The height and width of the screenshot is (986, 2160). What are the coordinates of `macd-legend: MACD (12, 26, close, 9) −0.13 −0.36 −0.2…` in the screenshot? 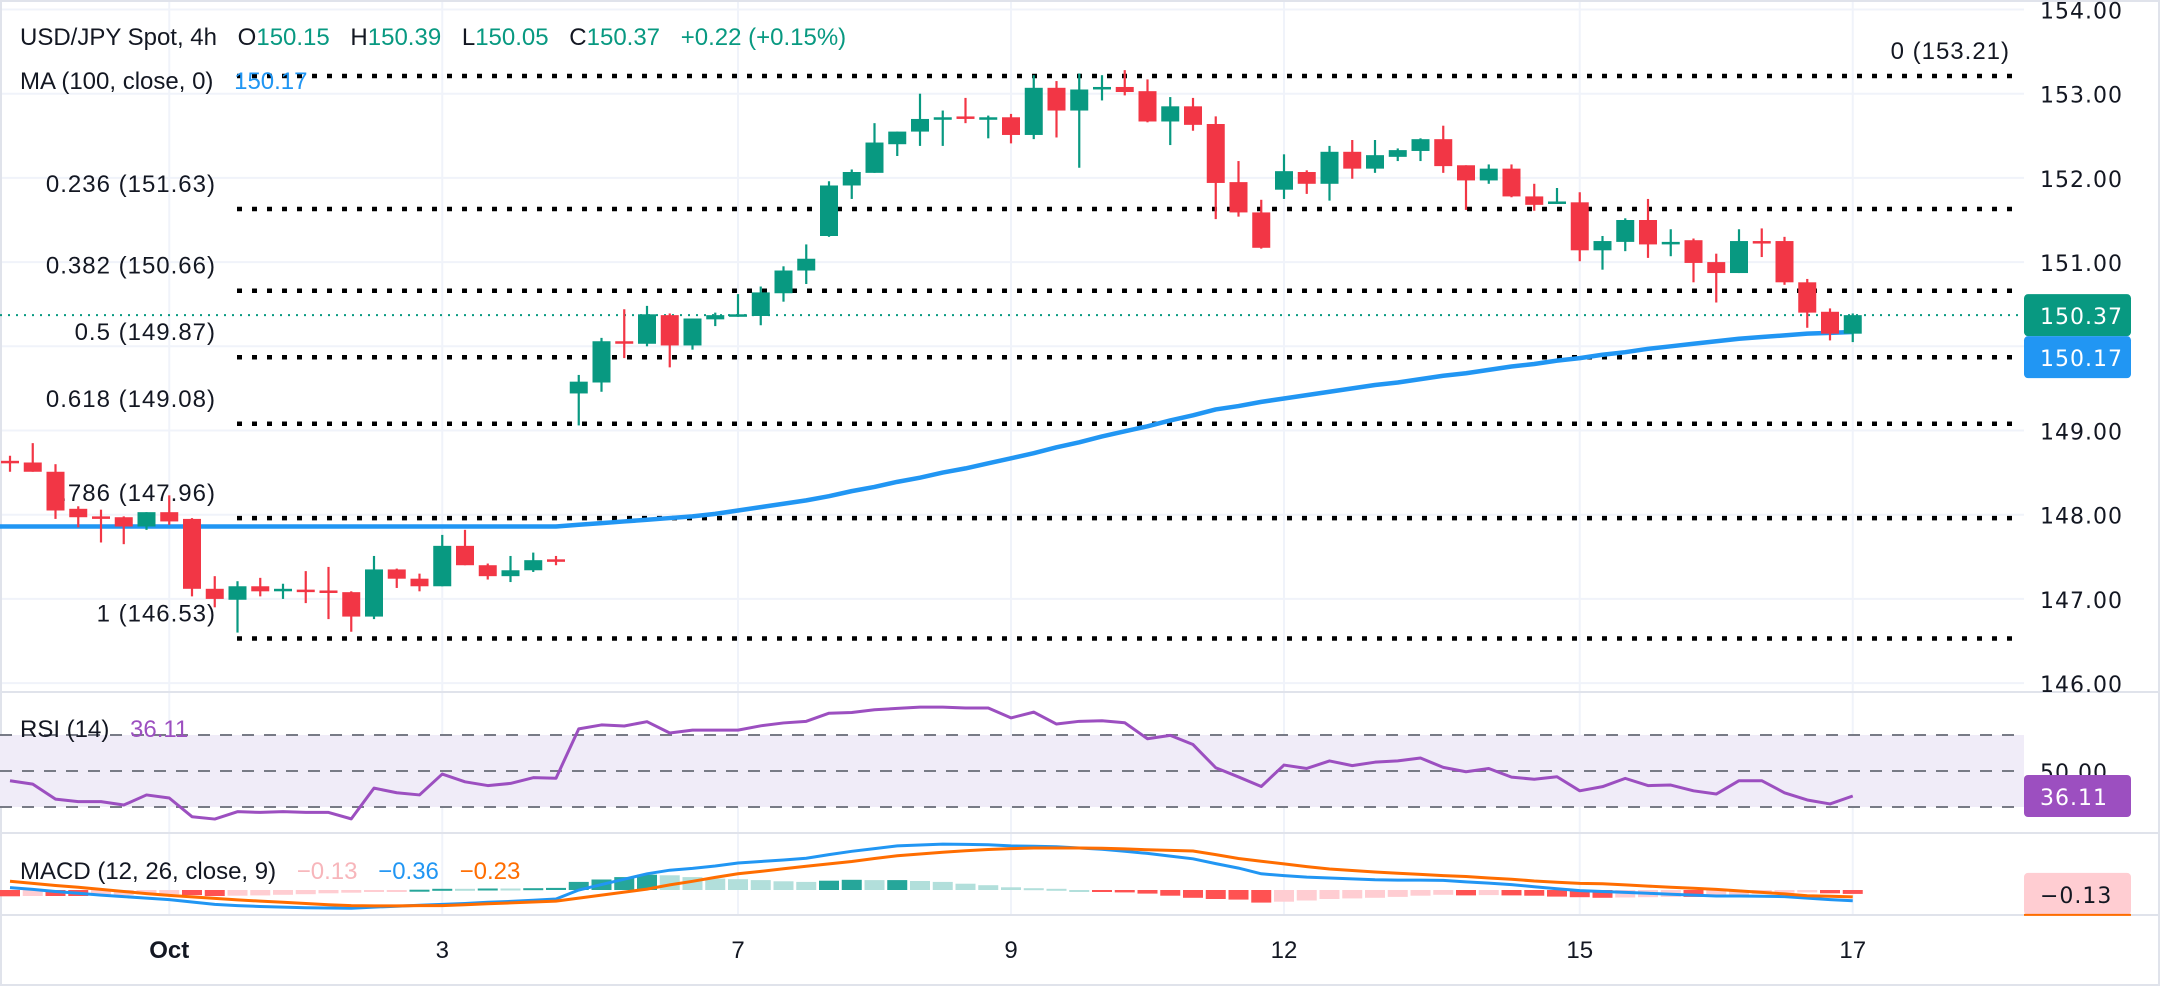 It's located at (270, 872).